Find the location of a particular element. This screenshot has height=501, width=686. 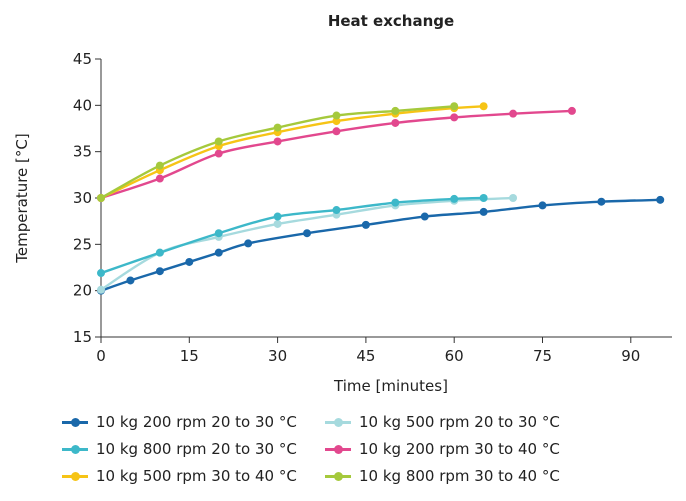

legend-item: 10 kg 200 rpm 20 to 30 °C is located at coordinates (162, 422).